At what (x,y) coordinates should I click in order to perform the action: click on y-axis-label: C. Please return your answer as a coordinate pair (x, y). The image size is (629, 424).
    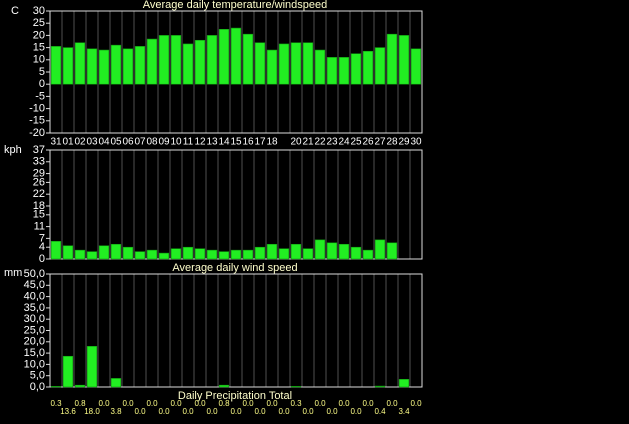
    Looking at the image, I should click on (15, 11).